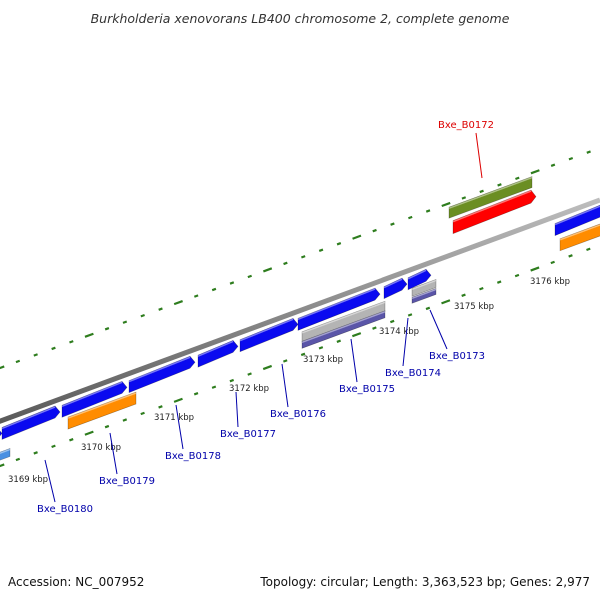  Describe the element at coordinates (159, 369) in the screenshot. I see `cds-forward-4-sheen` at that location.